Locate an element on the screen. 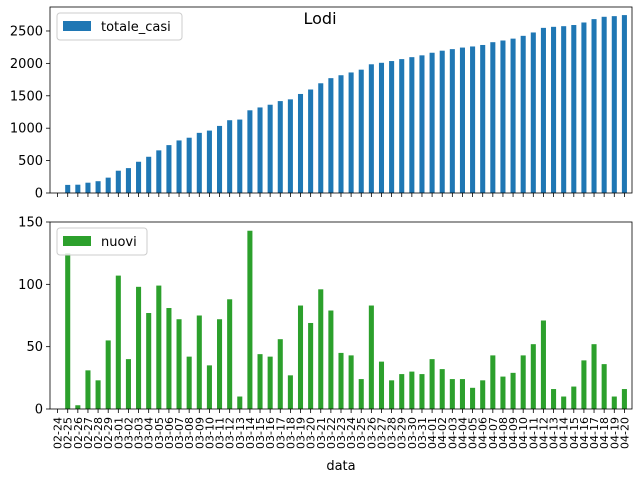 The width and height of the screenshot is (640, 480). x-tick-label: 03-17 is located at coordinates (280, 433).